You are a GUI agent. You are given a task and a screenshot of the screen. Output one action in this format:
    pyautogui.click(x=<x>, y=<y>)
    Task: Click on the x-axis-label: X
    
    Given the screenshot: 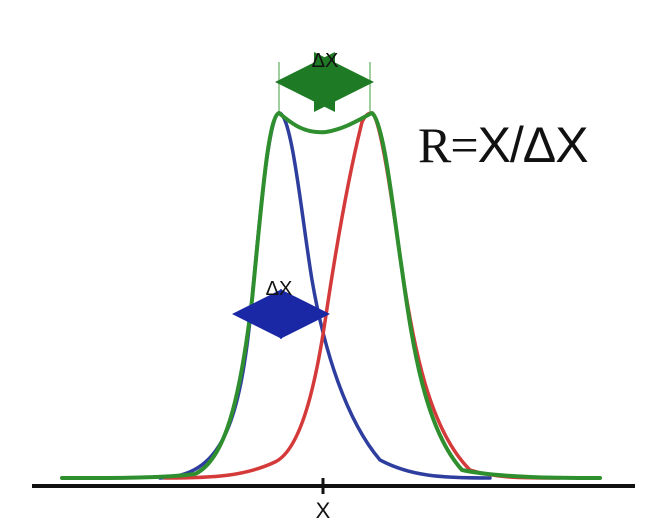 What is the action you would take?
    pyautogui.click(x=323, y=510)
    